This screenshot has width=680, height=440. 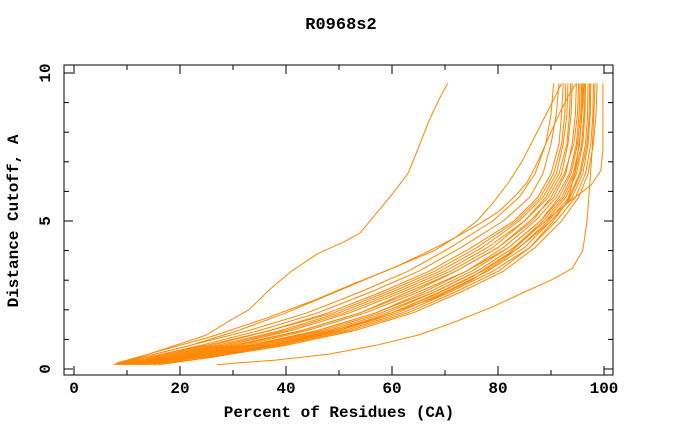 I want to click on x-tick-label: 0, so click(x=74, y=389).